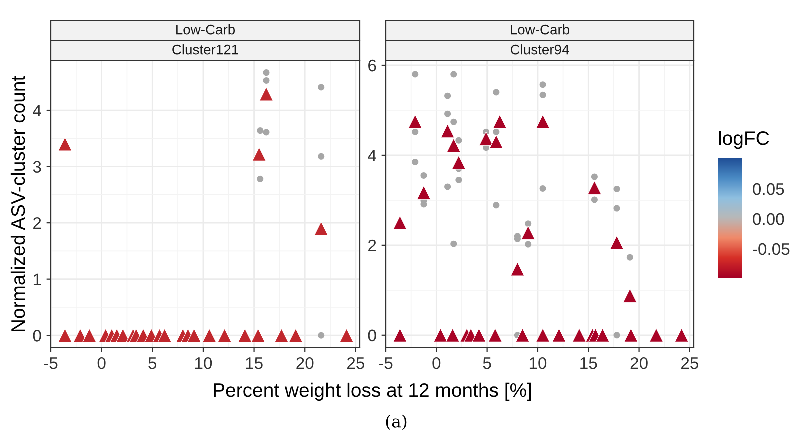 The width and height of the screenshot is (793, 435). I want to click on y-tick-label: 3, so click(37, 167).